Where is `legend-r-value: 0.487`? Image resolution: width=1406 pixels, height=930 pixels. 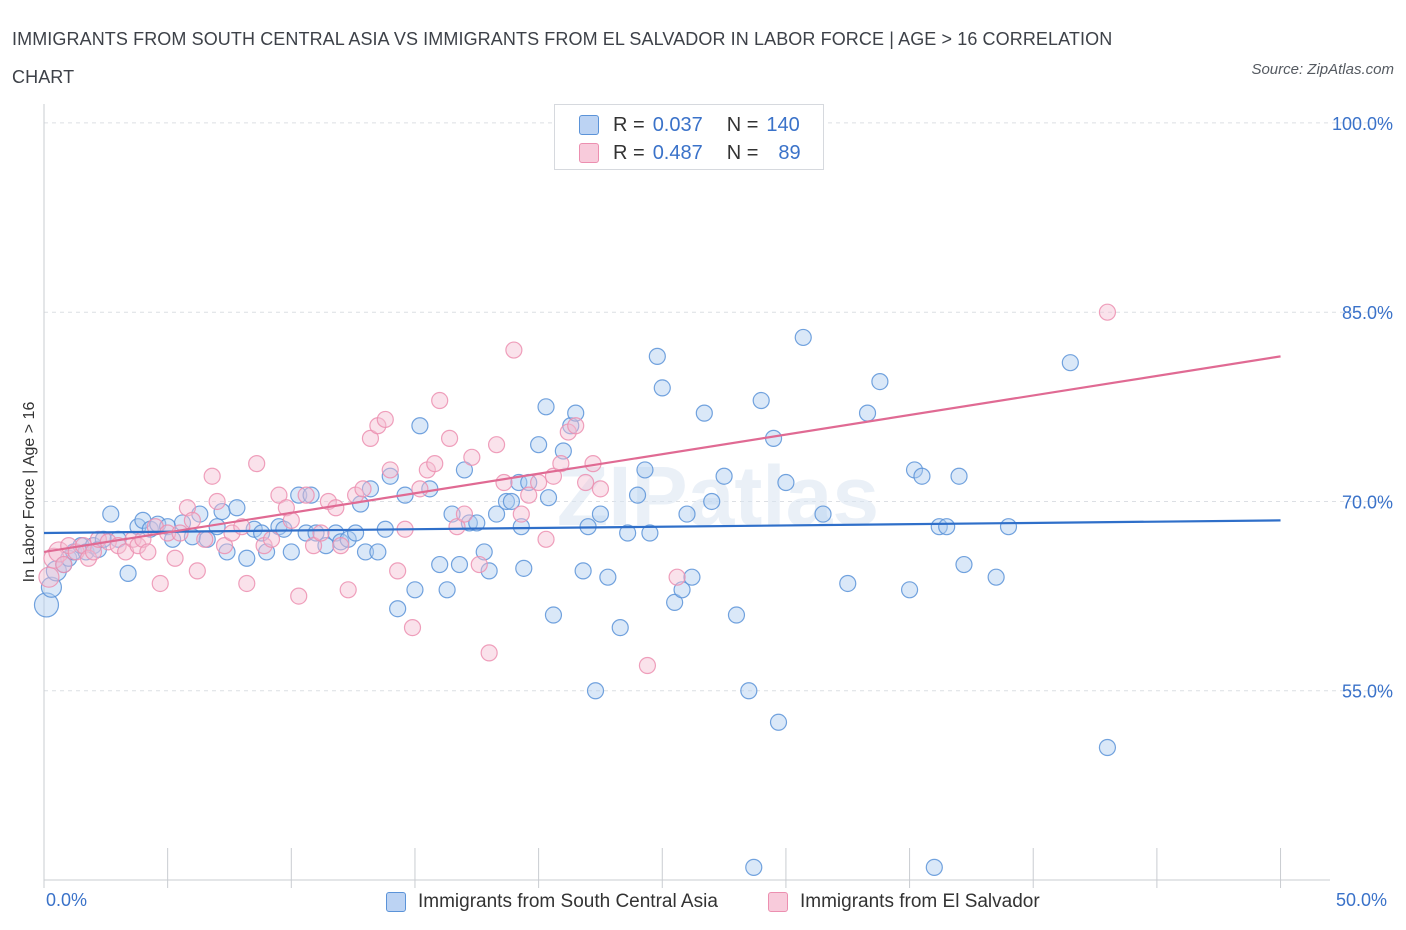
legend-r-value: 0.487 is located at coordinates (677, 152).